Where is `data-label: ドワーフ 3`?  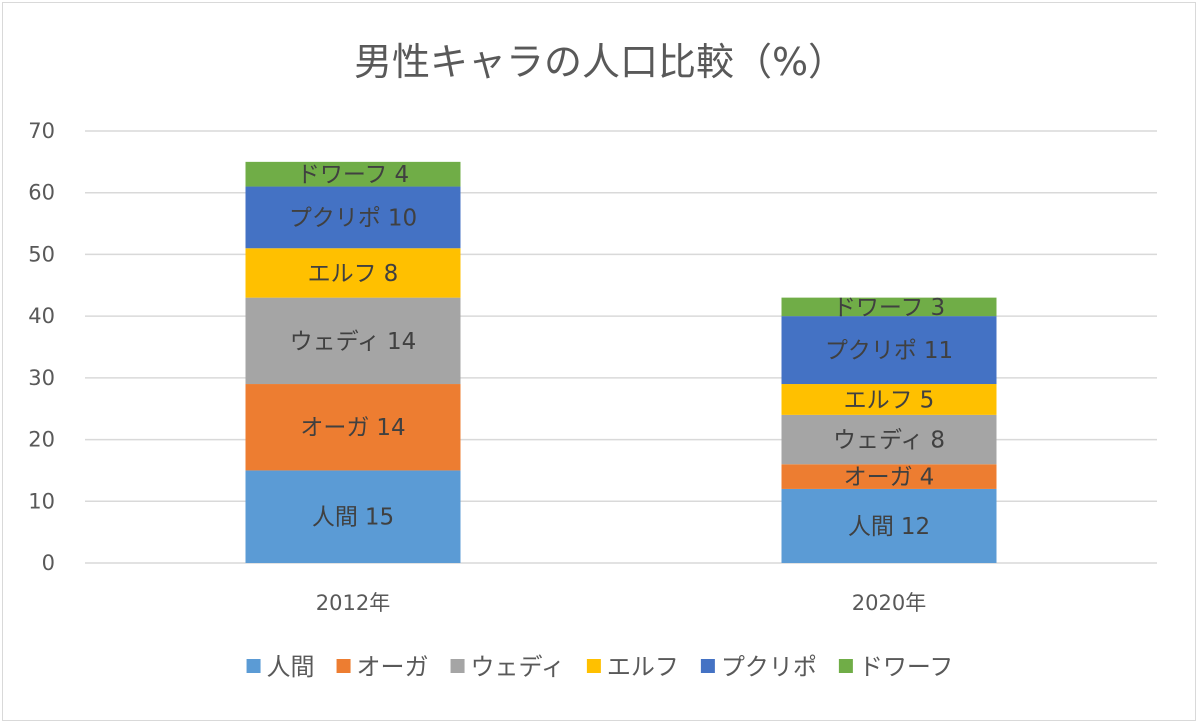 data-label: ドワーフ 3 is located at coordinates (889, 308).